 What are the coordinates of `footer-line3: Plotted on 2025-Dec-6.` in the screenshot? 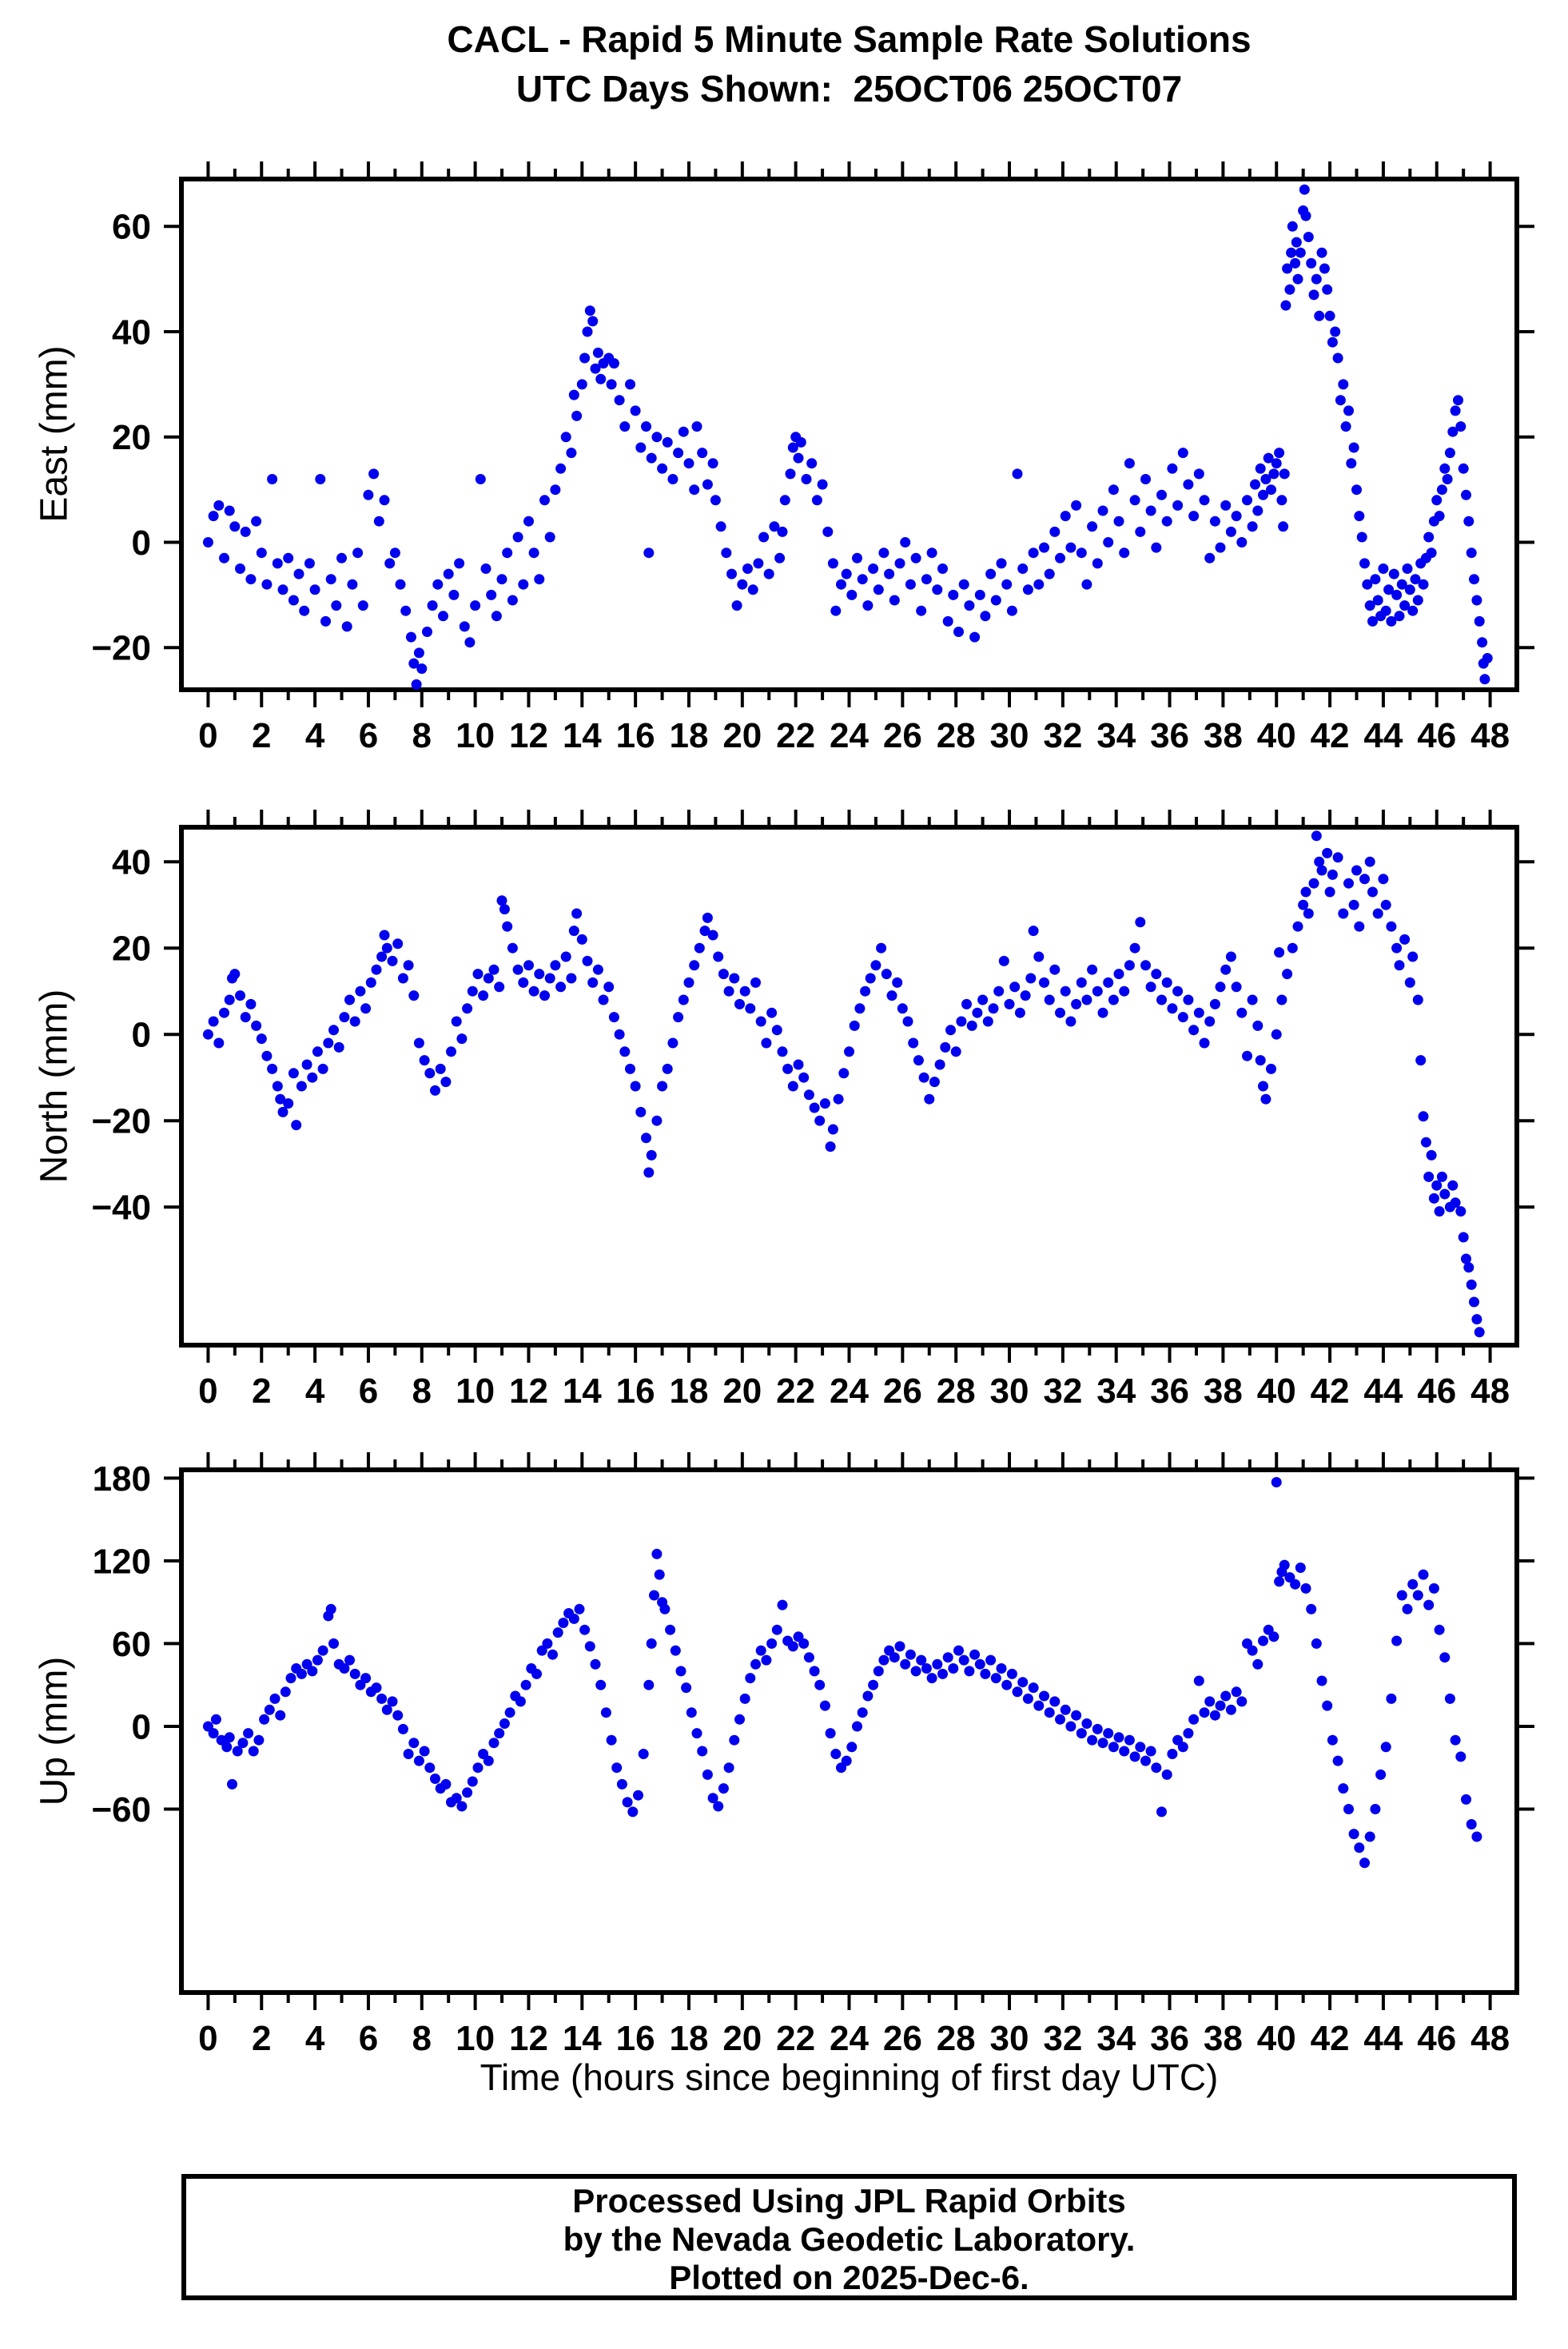 It's located at (849, 2277).